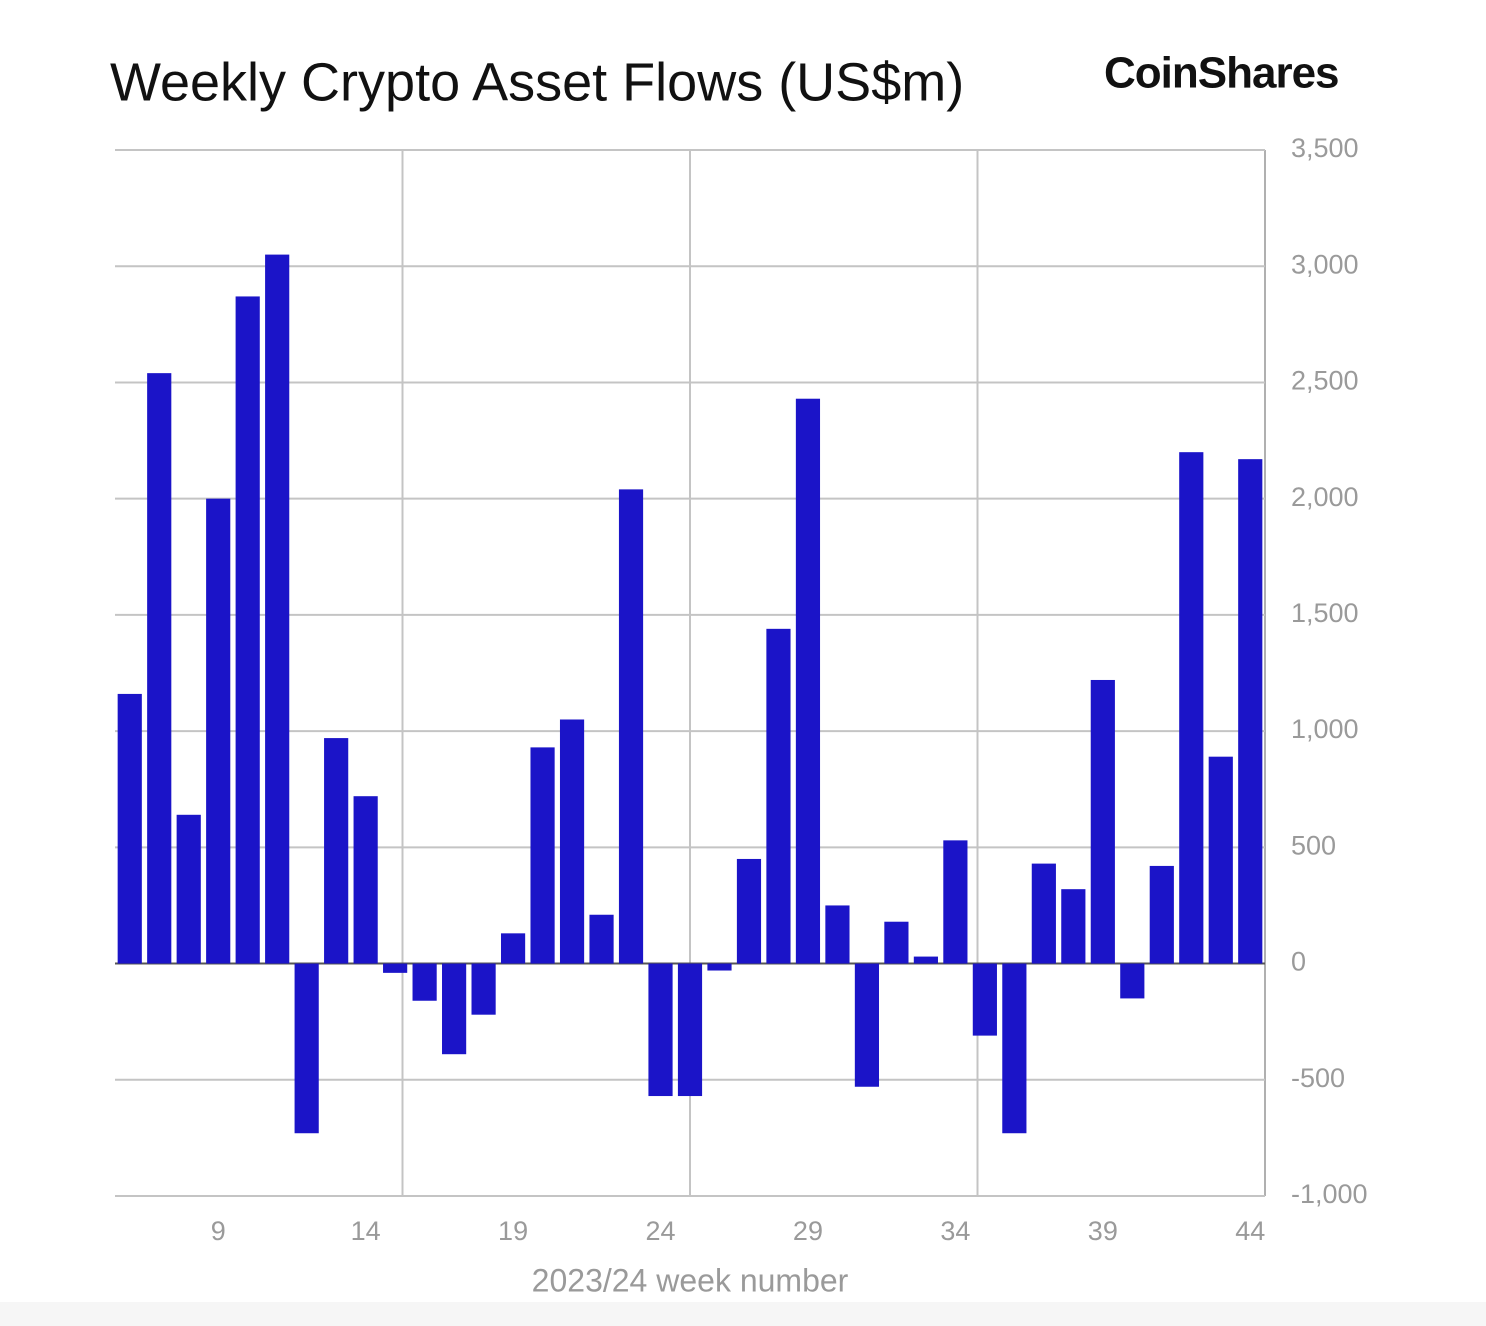 The height and width of the screenshot is (1326, 1486). I want to click on x-tick-label: 44, so click(1250, 1231).